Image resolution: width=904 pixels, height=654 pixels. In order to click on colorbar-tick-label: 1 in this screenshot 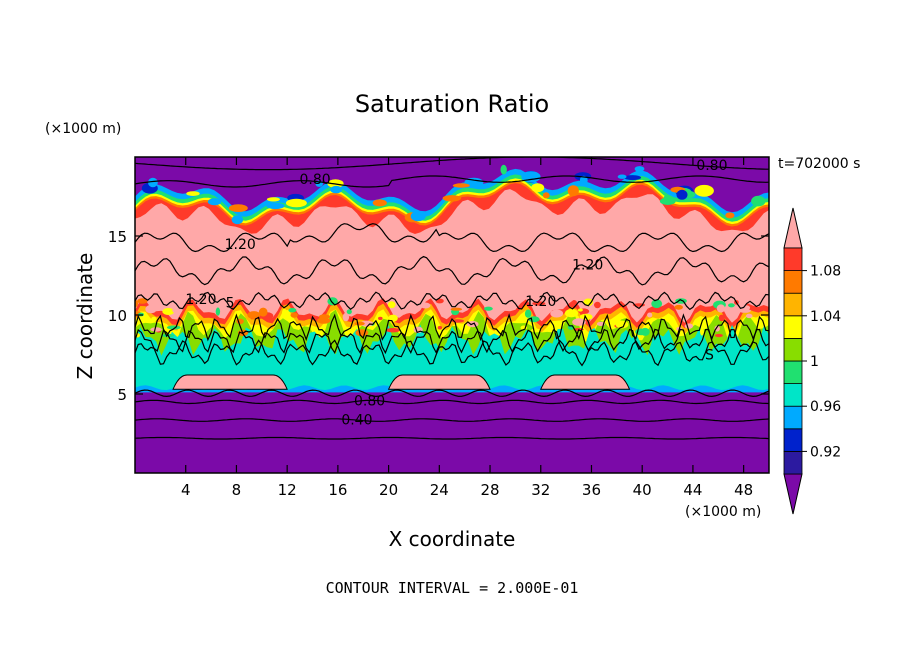, I will do `click(814, 362)`.